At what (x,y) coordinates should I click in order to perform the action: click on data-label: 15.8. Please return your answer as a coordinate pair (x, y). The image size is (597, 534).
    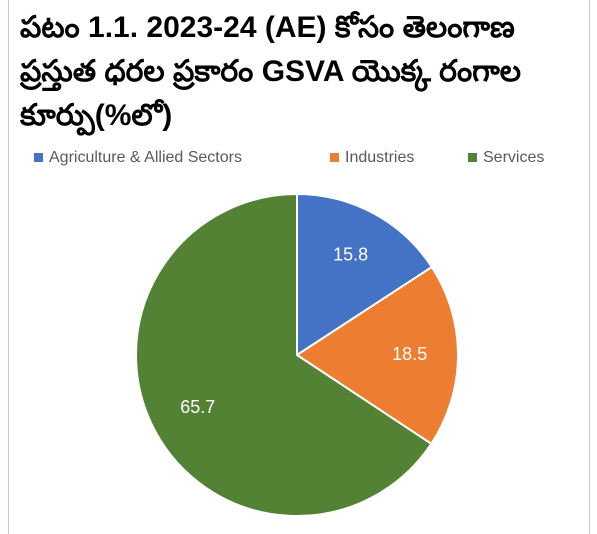
    Looking at the image, I should click on (350, 255).